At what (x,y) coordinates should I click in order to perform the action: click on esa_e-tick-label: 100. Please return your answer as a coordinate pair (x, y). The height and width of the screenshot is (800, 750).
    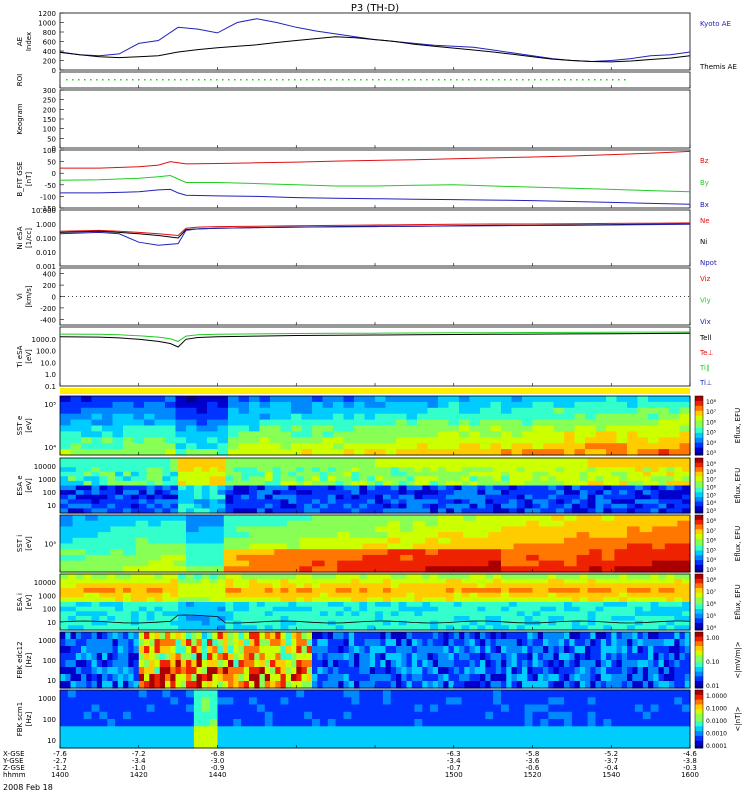
    Looking at the image, I should click on (49, 493).